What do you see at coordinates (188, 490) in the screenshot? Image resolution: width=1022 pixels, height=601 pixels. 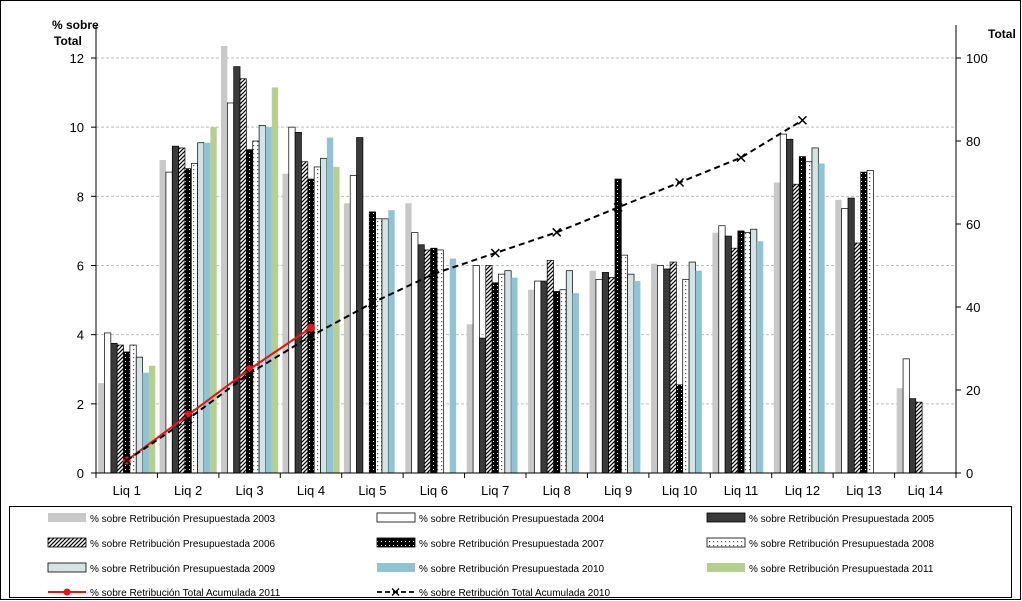 I see `x-tick-label: Liq 2` at bounding box center [188, 490].